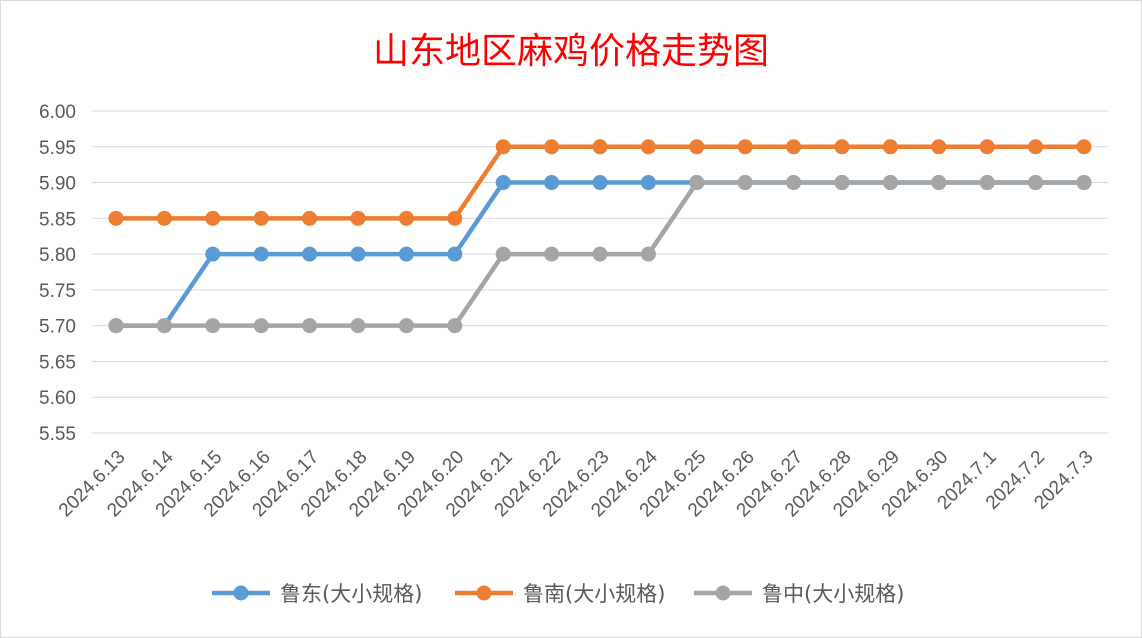 The height and width of the screenshot is (638, 1142). I want to click on legend-item: 鲁中(大小规格), so click(799, 594).